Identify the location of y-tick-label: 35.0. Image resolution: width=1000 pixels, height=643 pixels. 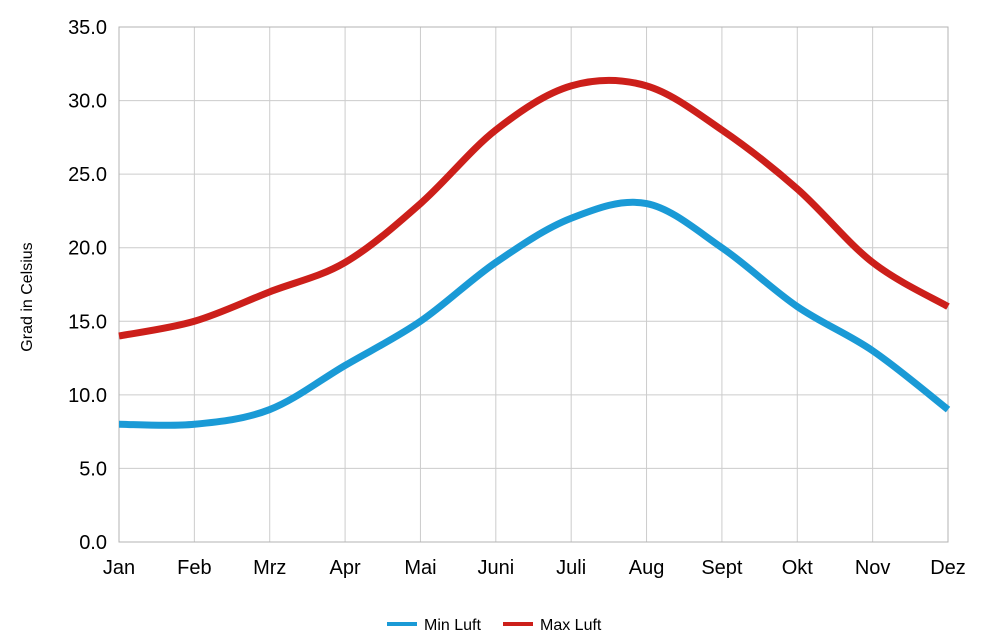
(87, 28).